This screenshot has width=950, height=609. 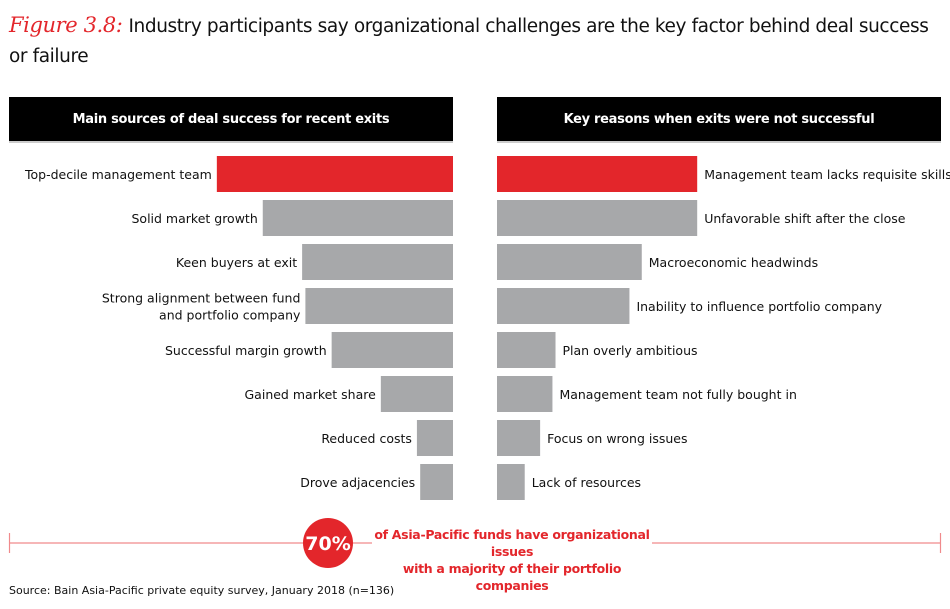 I want to click on left-category-label: Top-decile management team, so click(x=118, y=174).